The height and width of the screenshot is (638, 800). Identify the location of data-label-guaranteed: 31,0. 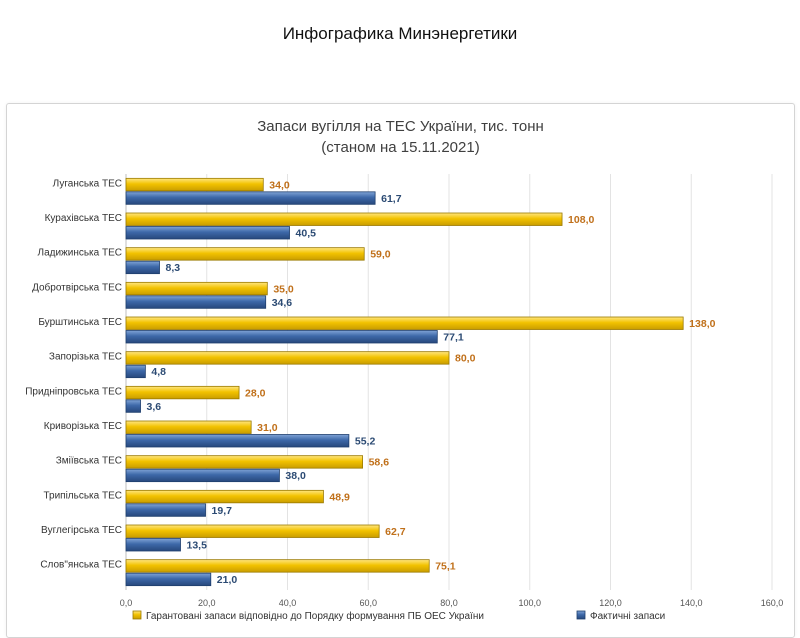
(267, 428).